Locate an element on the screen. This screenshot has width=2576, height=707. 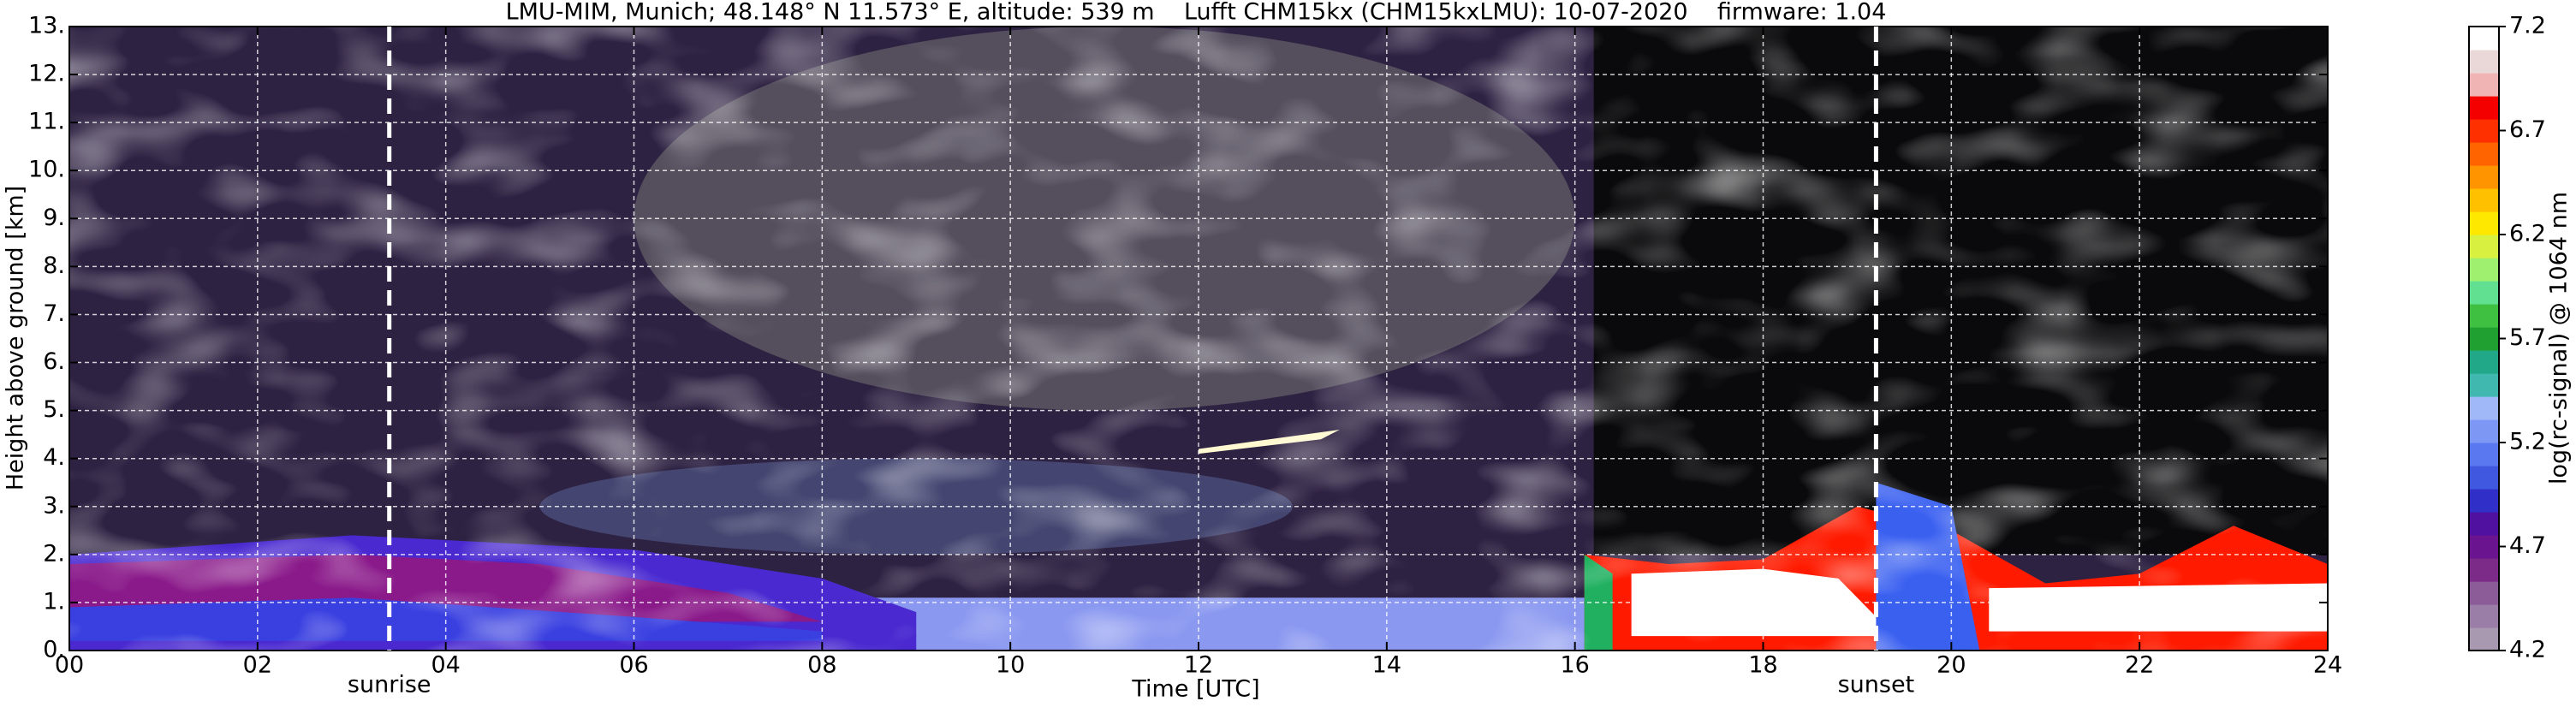
y-tick-label: 8. is located at coordinates (54, 266).